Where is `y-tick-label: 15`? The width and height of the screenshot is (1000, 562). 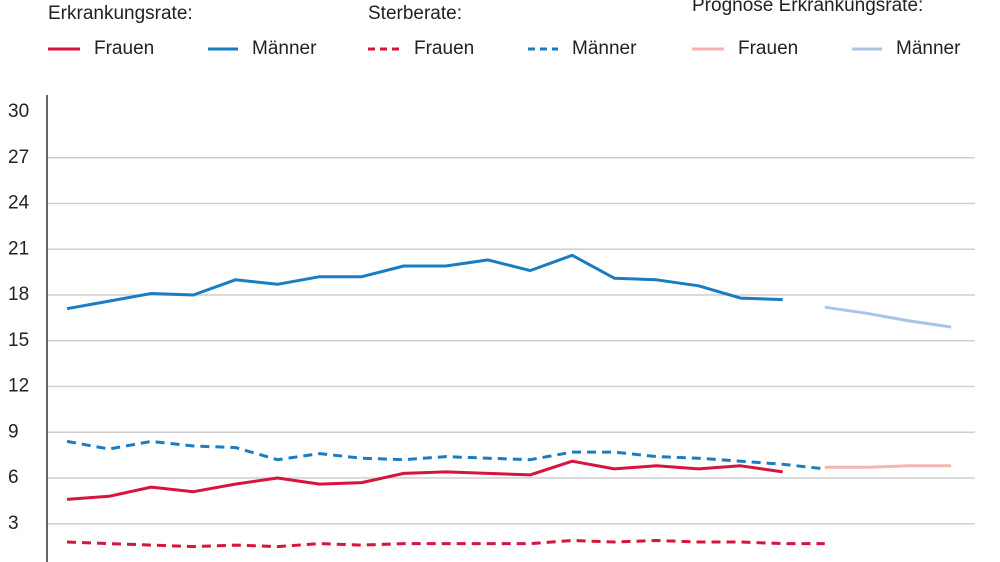
y-tick-label: 15 is located at coordinates (18, 340).